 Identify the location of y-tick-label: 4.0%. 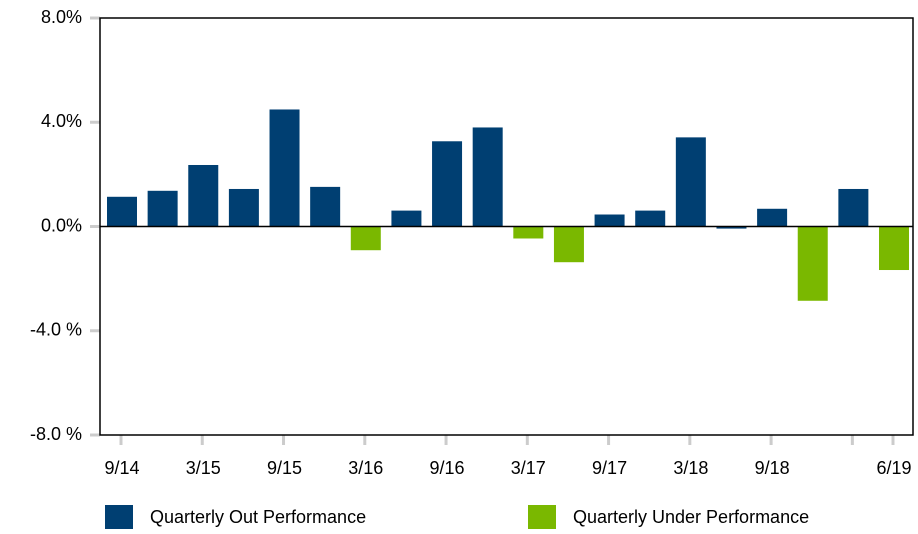
(61, 121).